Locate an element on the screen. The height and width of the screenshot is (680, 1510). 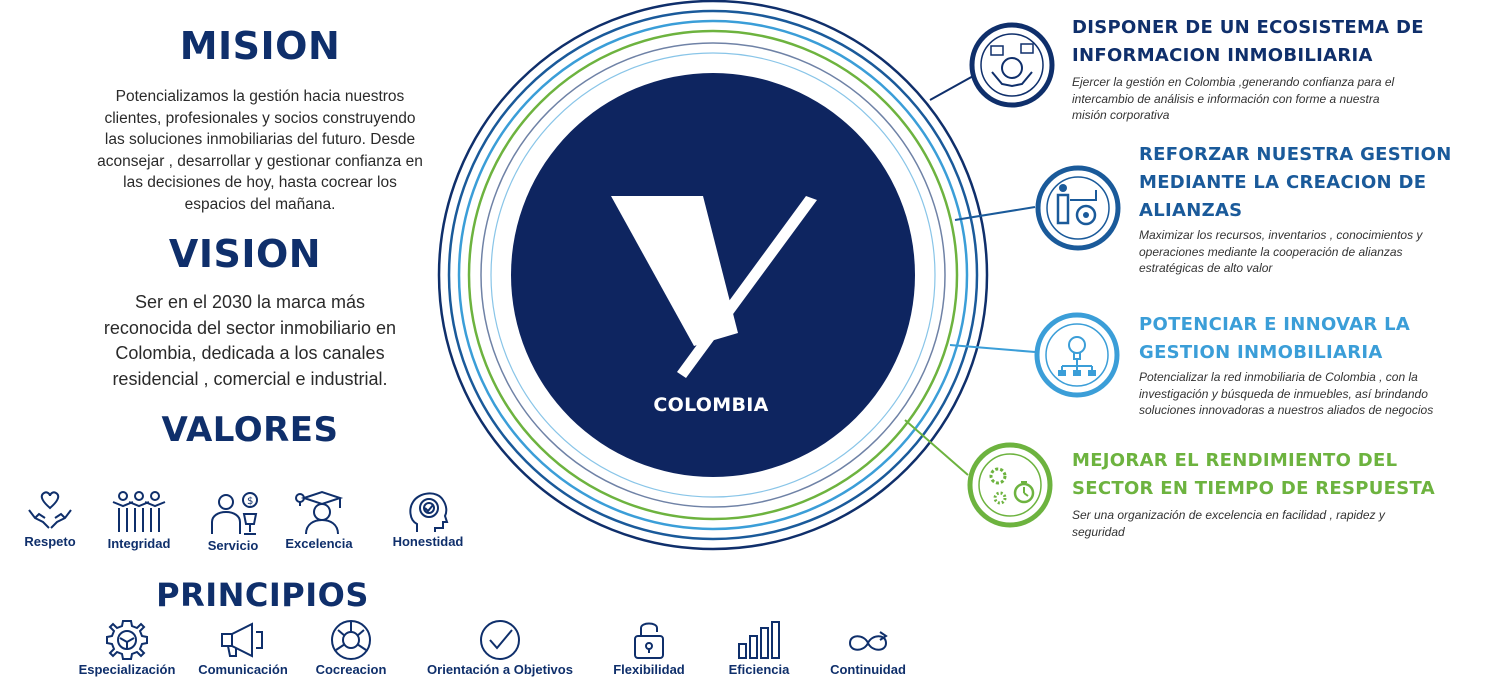
valor-honestidad: Honestidad is located at coordinates (428, 518).